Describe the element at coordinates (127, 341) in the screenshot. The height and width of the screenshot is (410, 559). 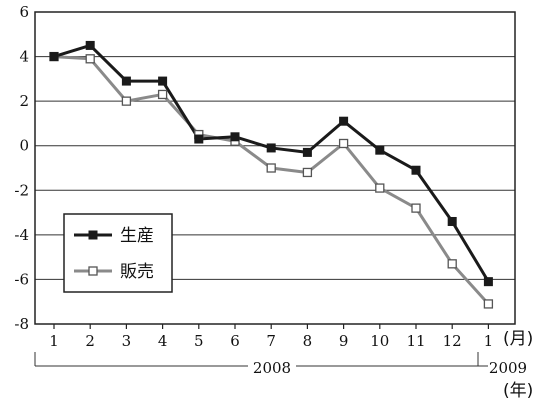
I see `x-tick-label: 3` at that location.